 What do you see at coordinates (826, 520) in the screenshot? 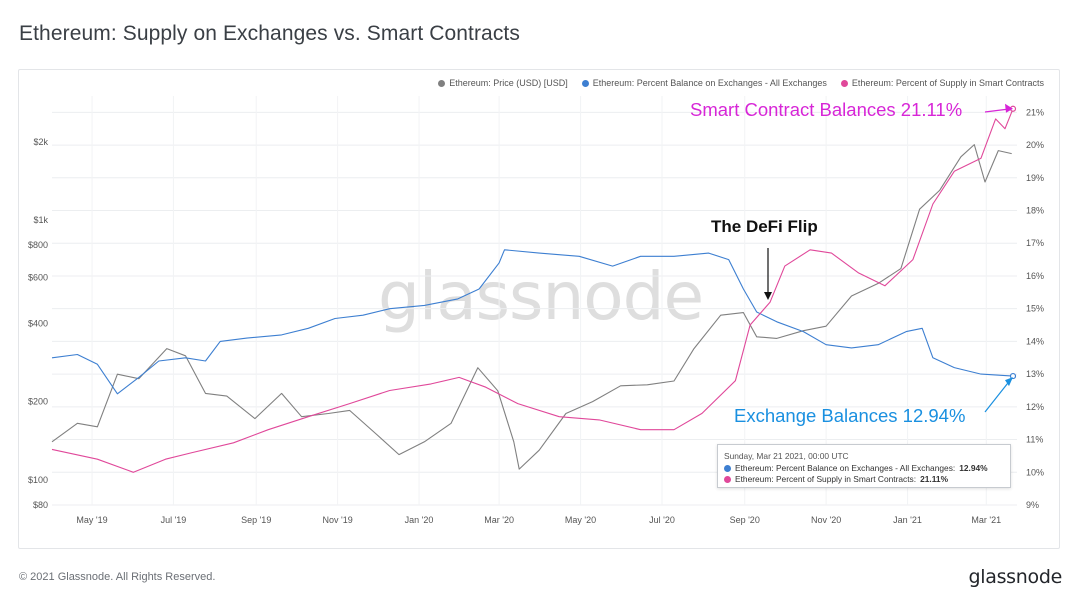
I see `x-tick-label: Nov '20` at bounding box center [826, 520].